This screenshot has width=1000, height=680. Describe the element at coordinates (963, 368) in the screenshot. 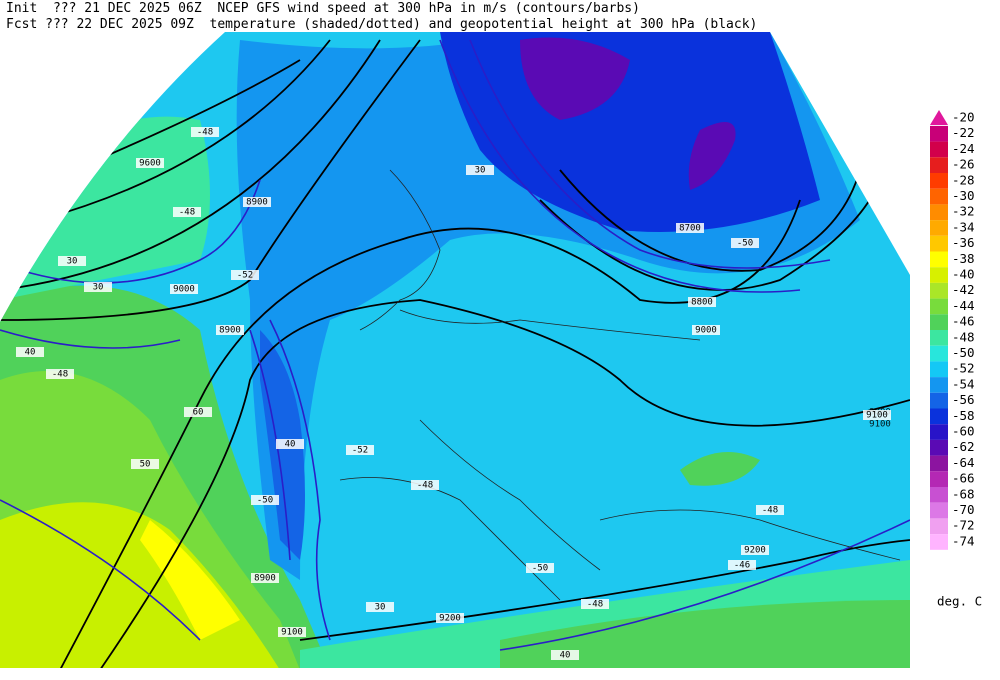

I see `colorbar-label: -52` at that location.